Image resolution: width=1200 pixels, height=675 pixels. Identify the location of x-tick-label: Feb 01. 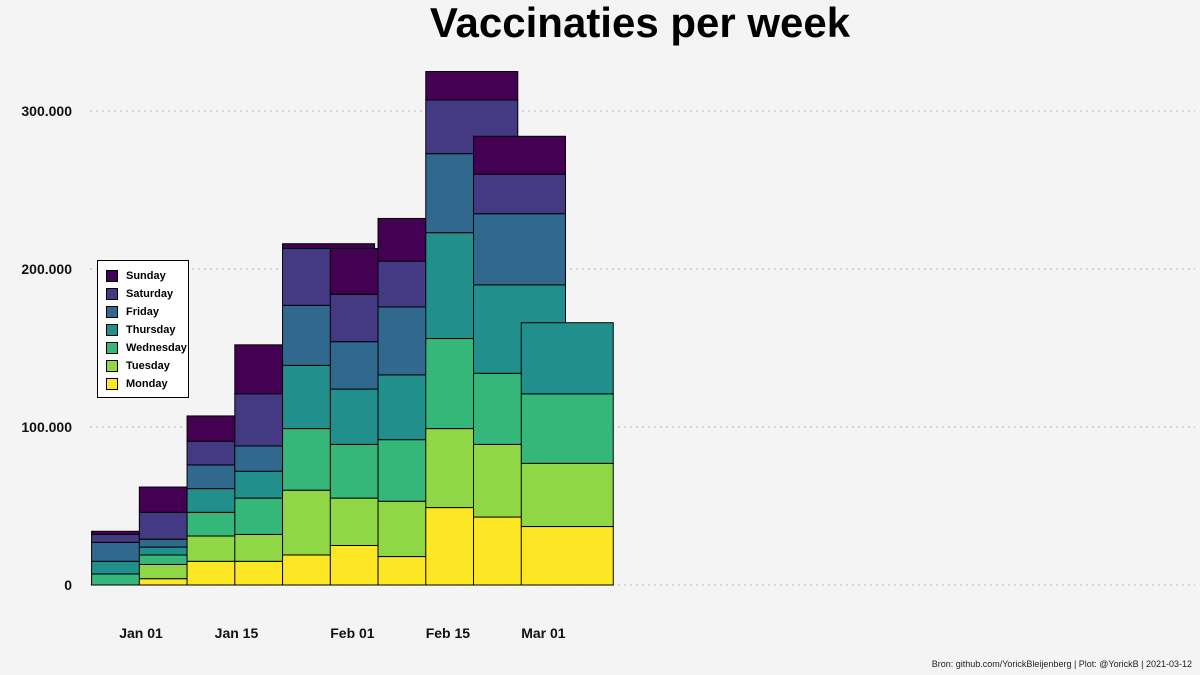
(352, 633).